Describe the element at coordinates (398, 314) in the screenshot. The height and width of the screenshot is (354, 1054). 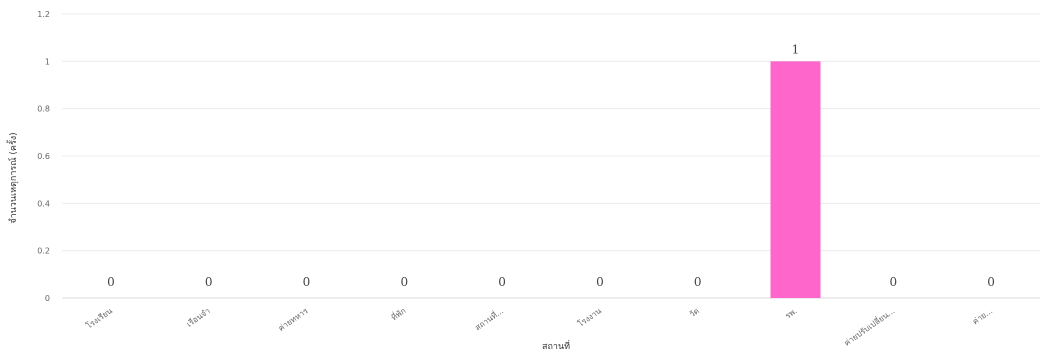
I see `x-tick-label-3: ที่พัก` at that location.